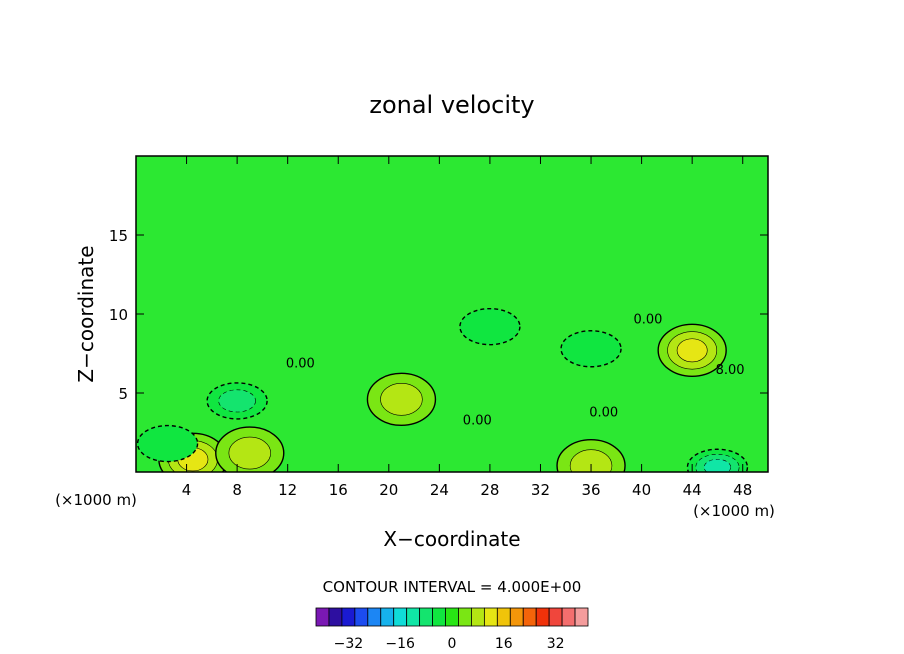 The width and height of the screenshot is (904, 654). I want to click on x-tick-label: 12, so click(287, 490).